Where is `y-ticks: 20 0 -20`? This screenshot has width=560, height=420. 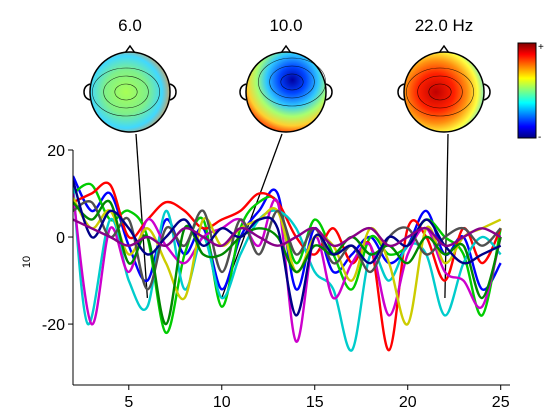 y-ticks: 20 0 -20 is located at coordinates (57, 238).